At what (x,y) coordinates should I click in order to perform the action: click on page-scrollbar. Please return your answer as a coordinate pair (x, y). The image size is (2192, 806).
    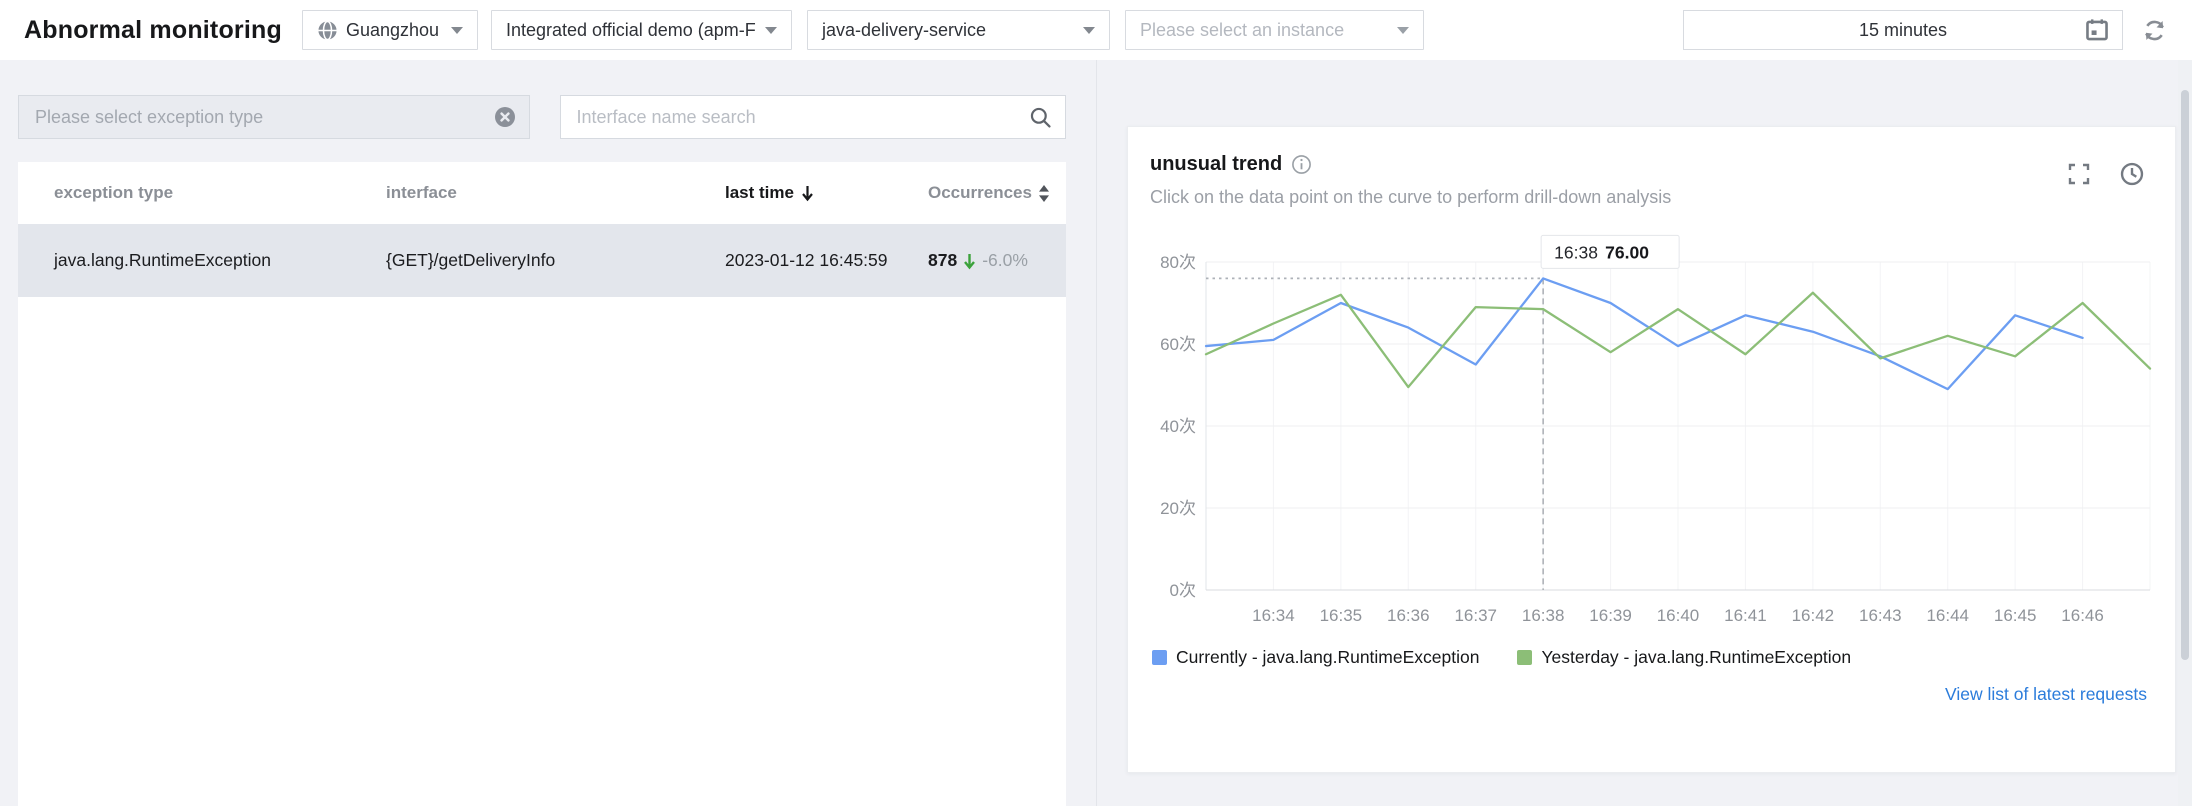
    Looking at the image, I should click on (2185, 433).